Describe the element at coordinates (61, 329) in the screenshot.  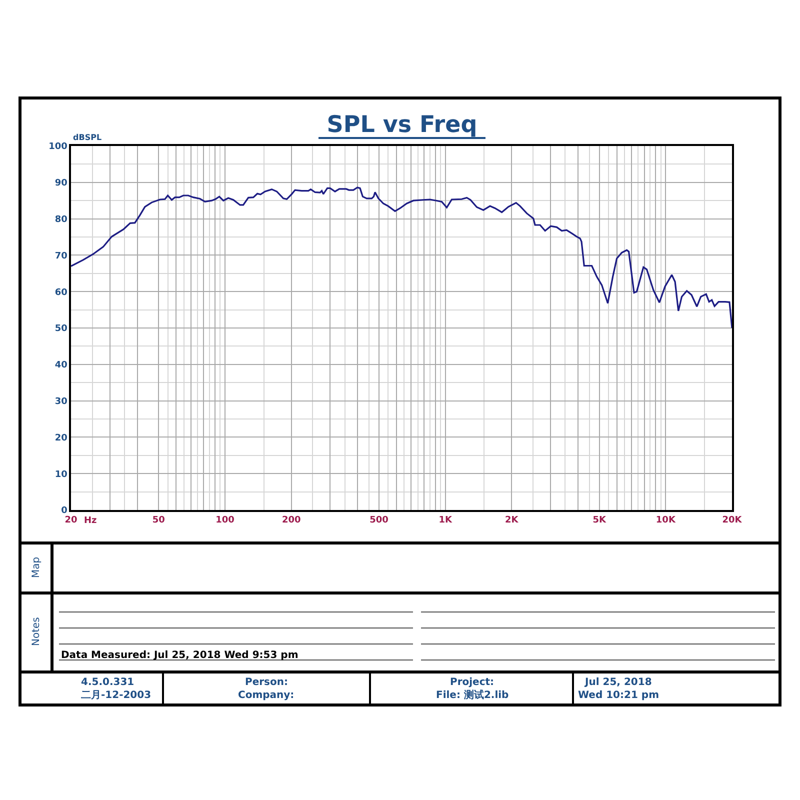
I see `y-tick-label: 50` at that location.